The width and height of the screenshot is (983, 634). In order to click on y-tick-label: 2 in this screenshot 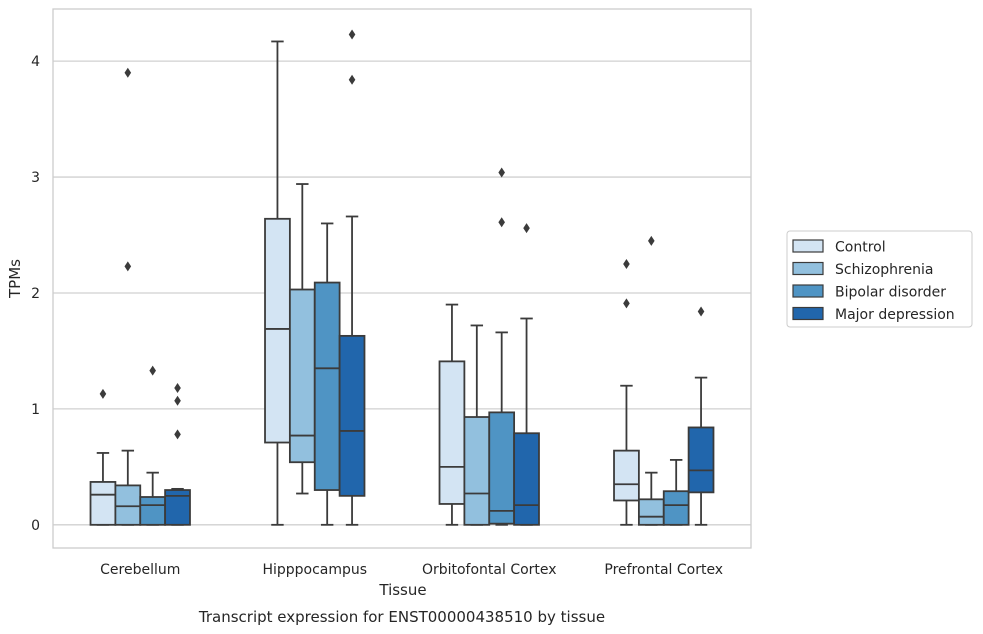, I will do `click(35, 294)`.